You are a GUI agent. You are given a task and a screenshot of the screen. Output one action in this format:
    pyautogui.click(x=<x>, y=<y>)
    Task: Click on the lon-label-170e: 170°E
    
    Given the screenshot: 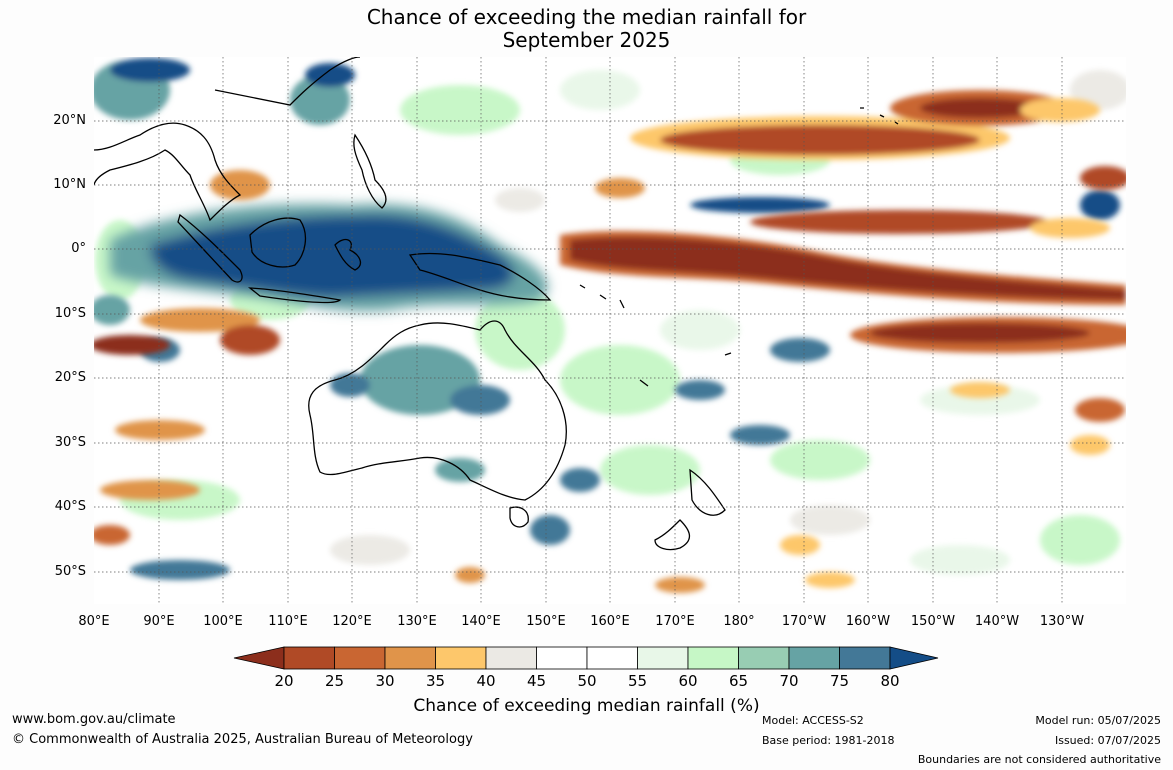 What is the action you would take?
    pyautogui.click(x=675, y=621)
    